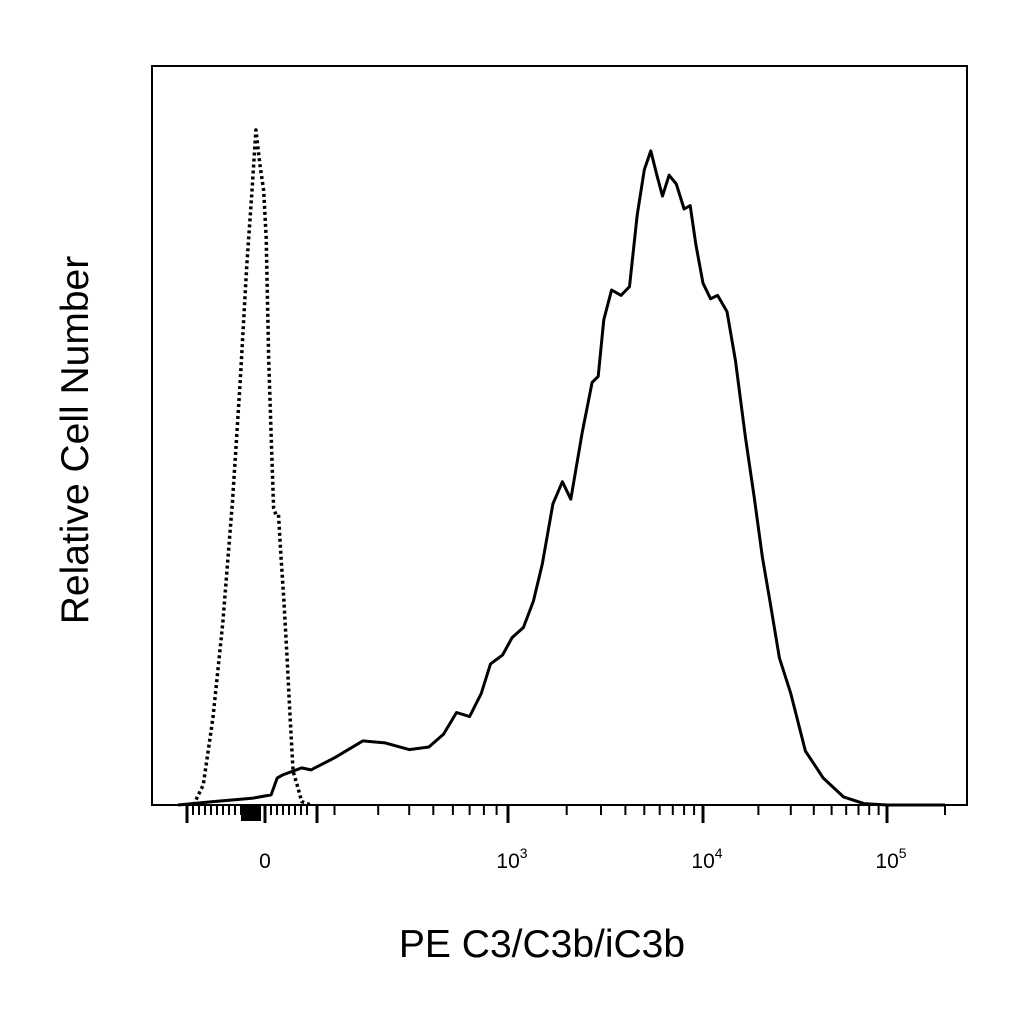 This screenshot has width=1024, height=1024. Describe the element at coordinates (251, 467) in the screenshot. I see `series-control-dotted-line` at that location.